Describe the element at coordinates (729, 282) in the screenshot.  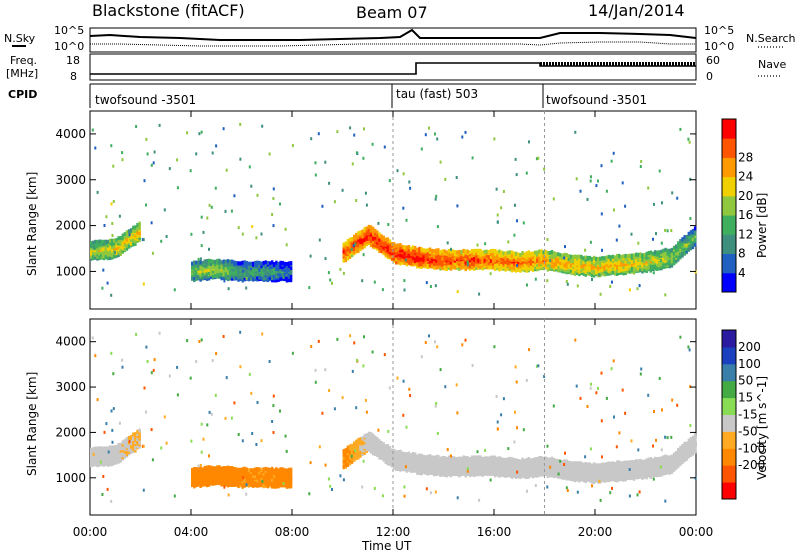
I see `colorbar-segment` at that location.